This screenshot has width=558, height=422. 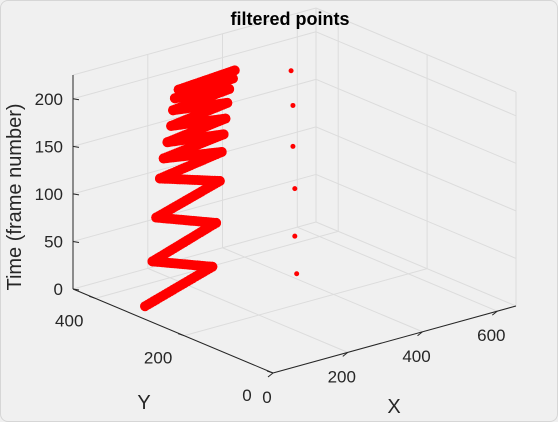 What do you see at coordinates (246, 395) in the screenshot?
I see `y-tick-label: 0` at bounding box center [246, 395].